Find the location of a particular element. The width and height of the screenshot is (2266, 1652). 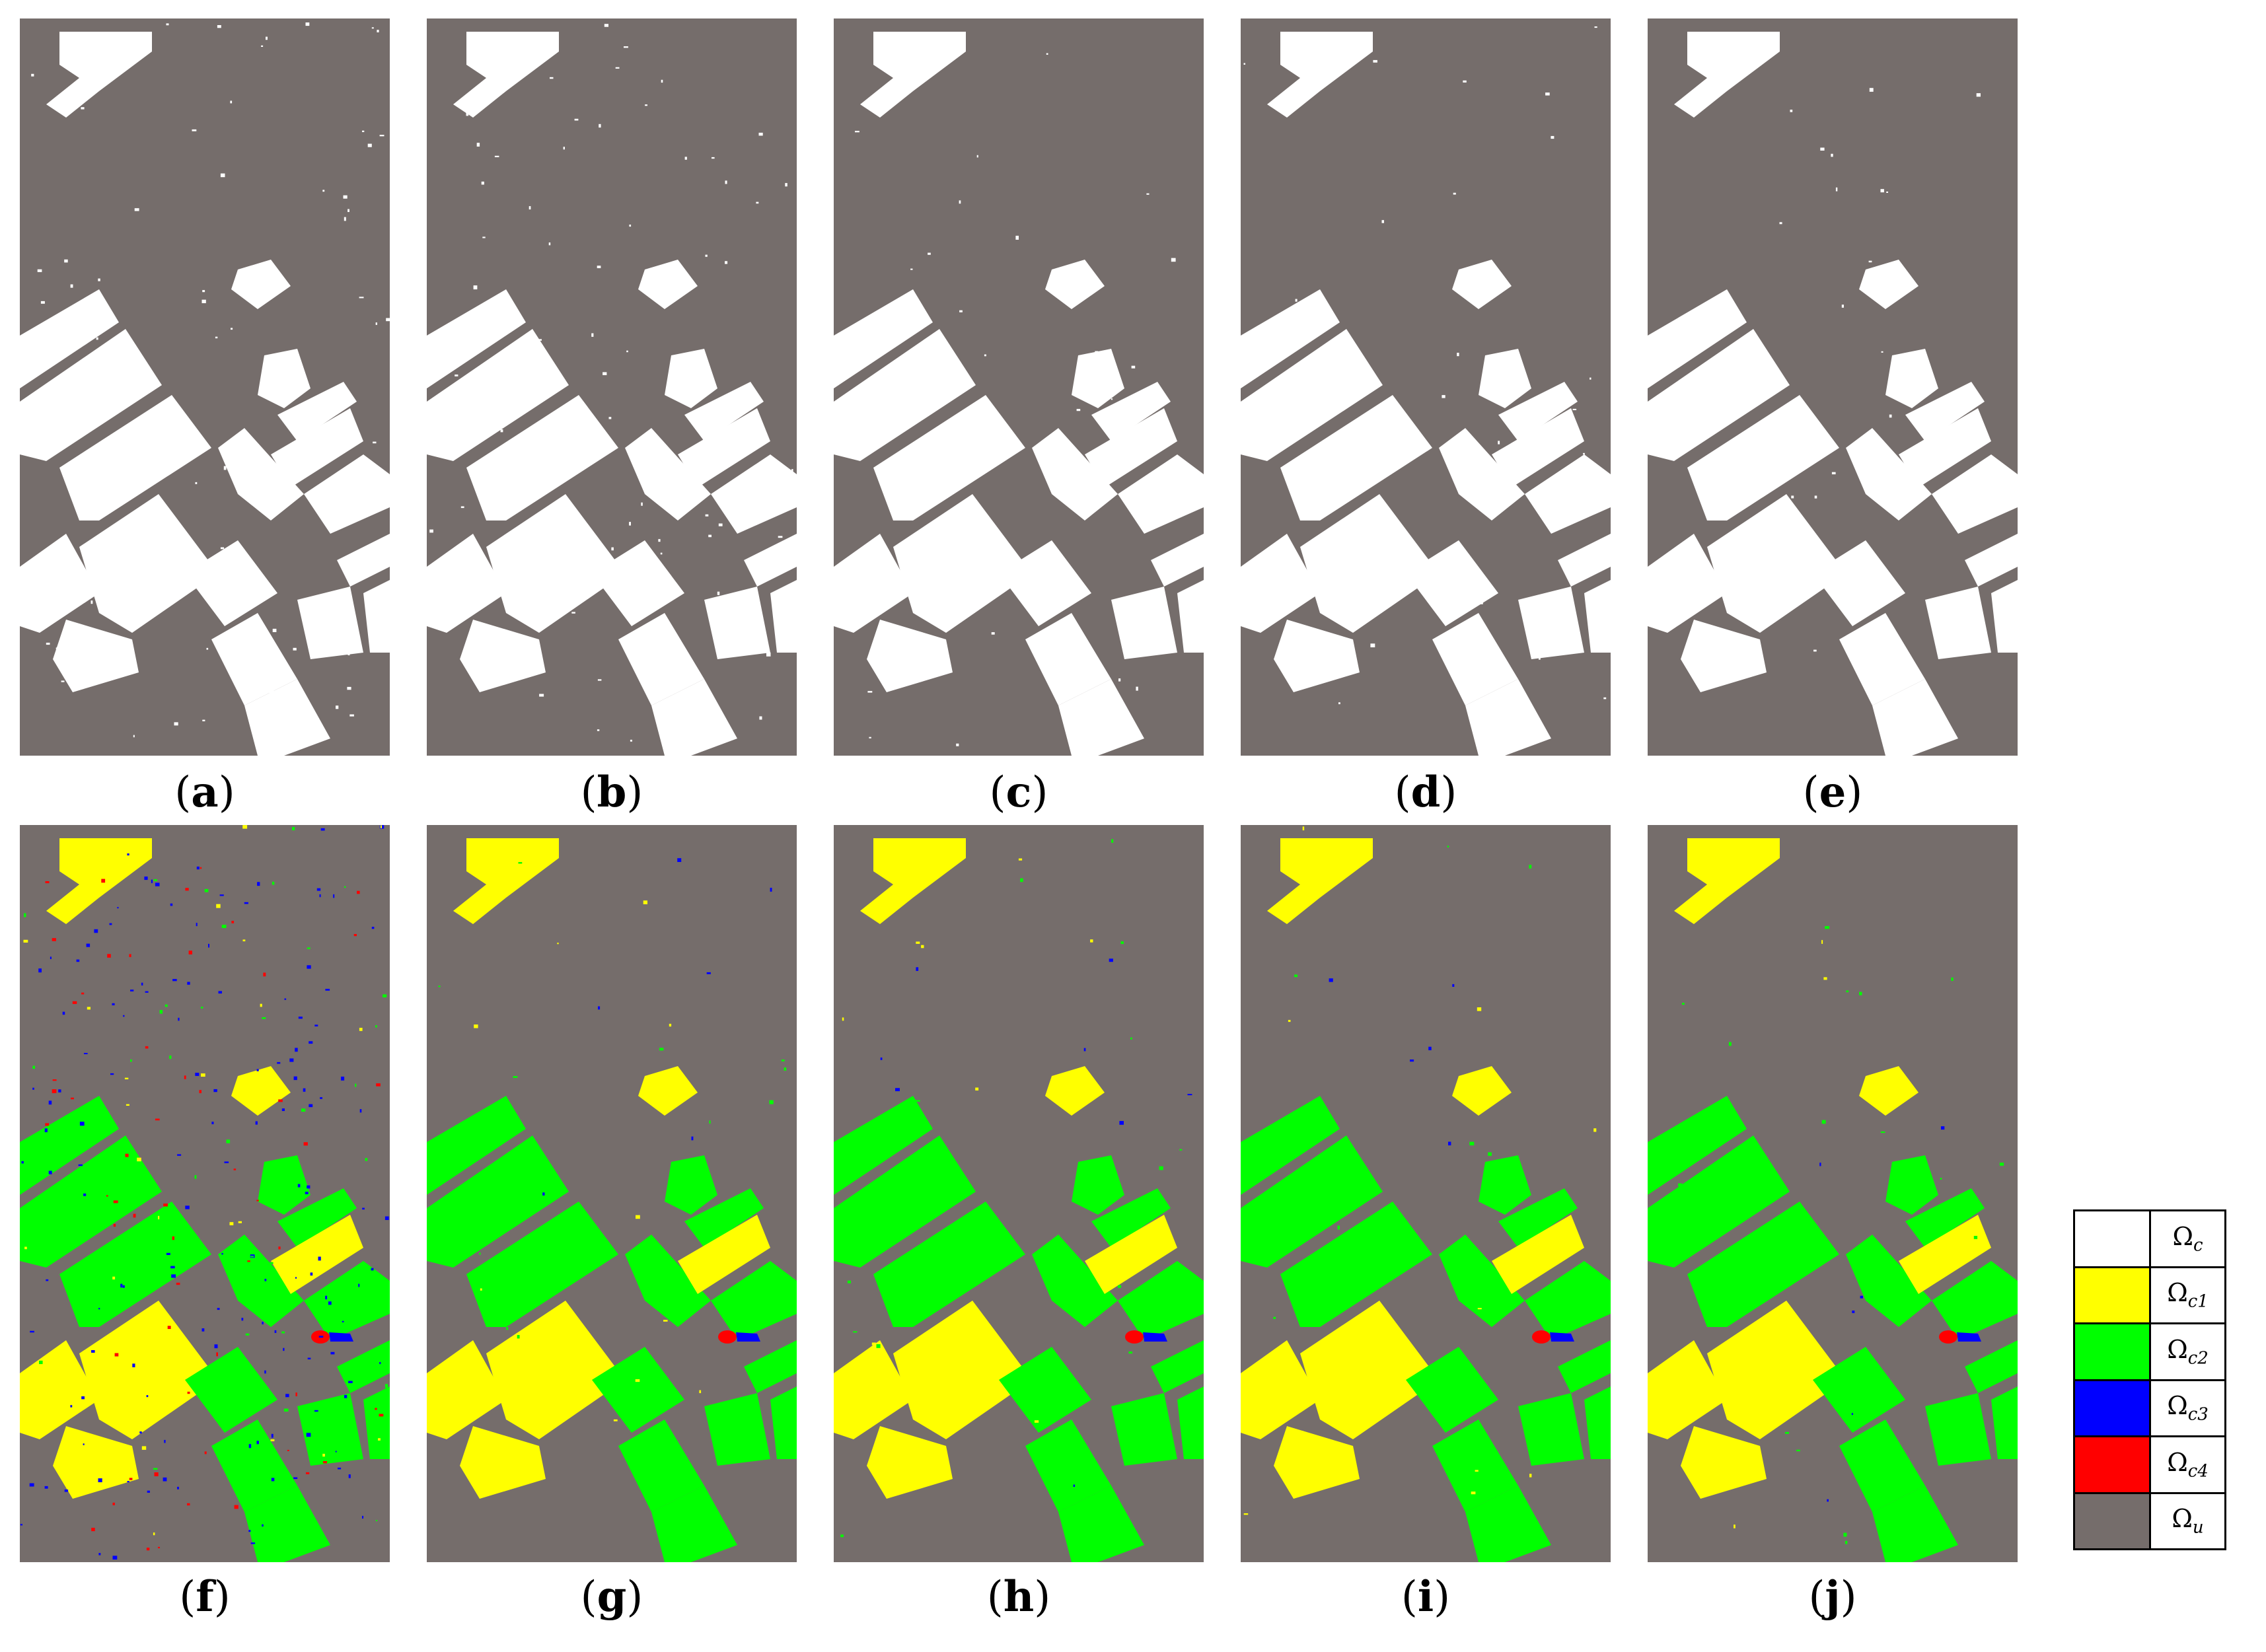

legend-swatch is located at coordinates (2112, 1408).